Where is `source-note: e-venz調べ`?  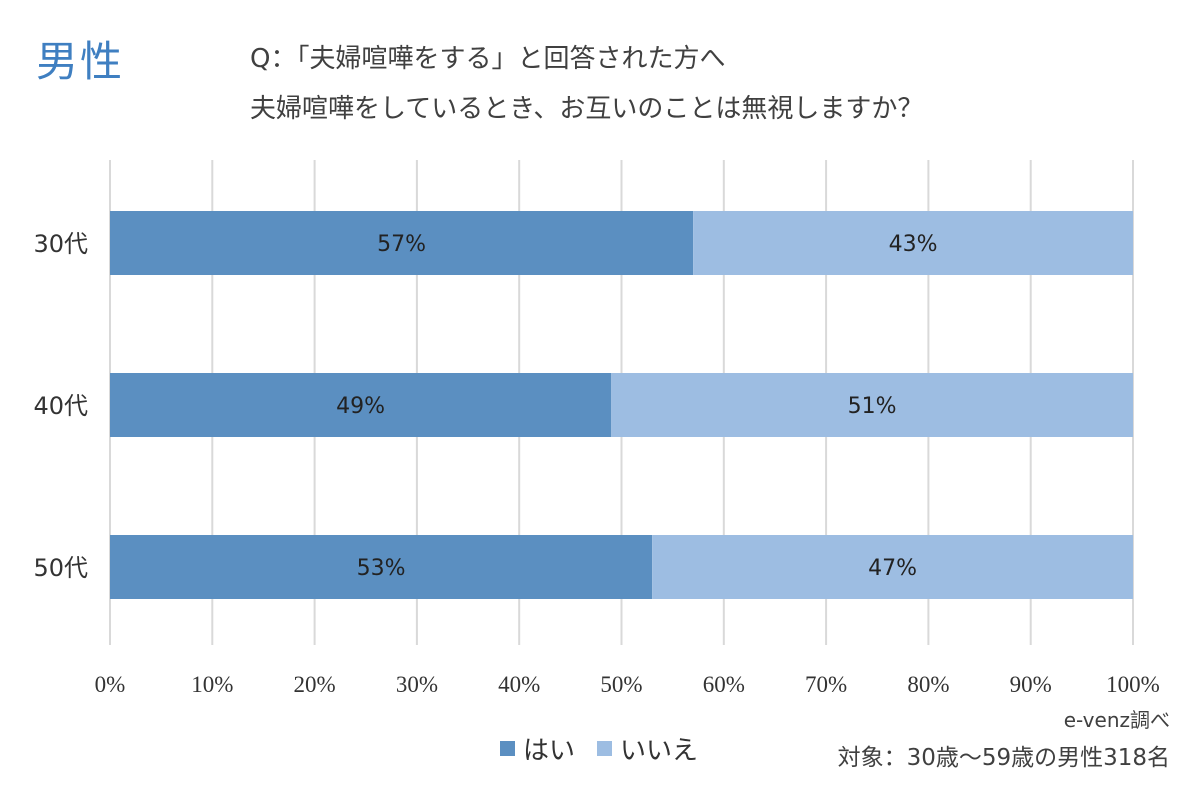 source-note: e-venz調べ is located at coordinates (1116, 720).